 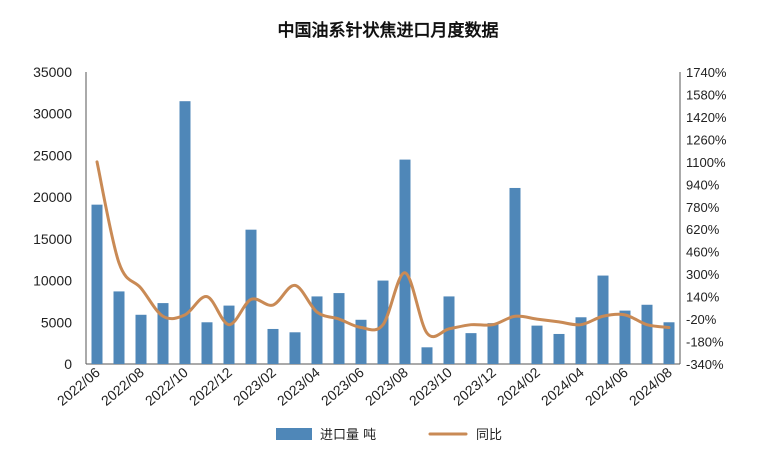 What do you see at coordinates (706, 139) in the screenshot?
I see `y-right-tick-label: 1260%` at bounding box center [706, 139].